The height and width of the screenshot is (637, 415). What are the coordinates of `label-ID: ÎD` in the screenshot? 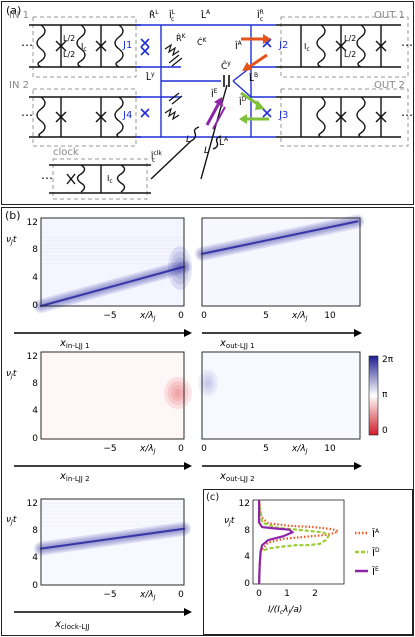 It's located at (242, 102).